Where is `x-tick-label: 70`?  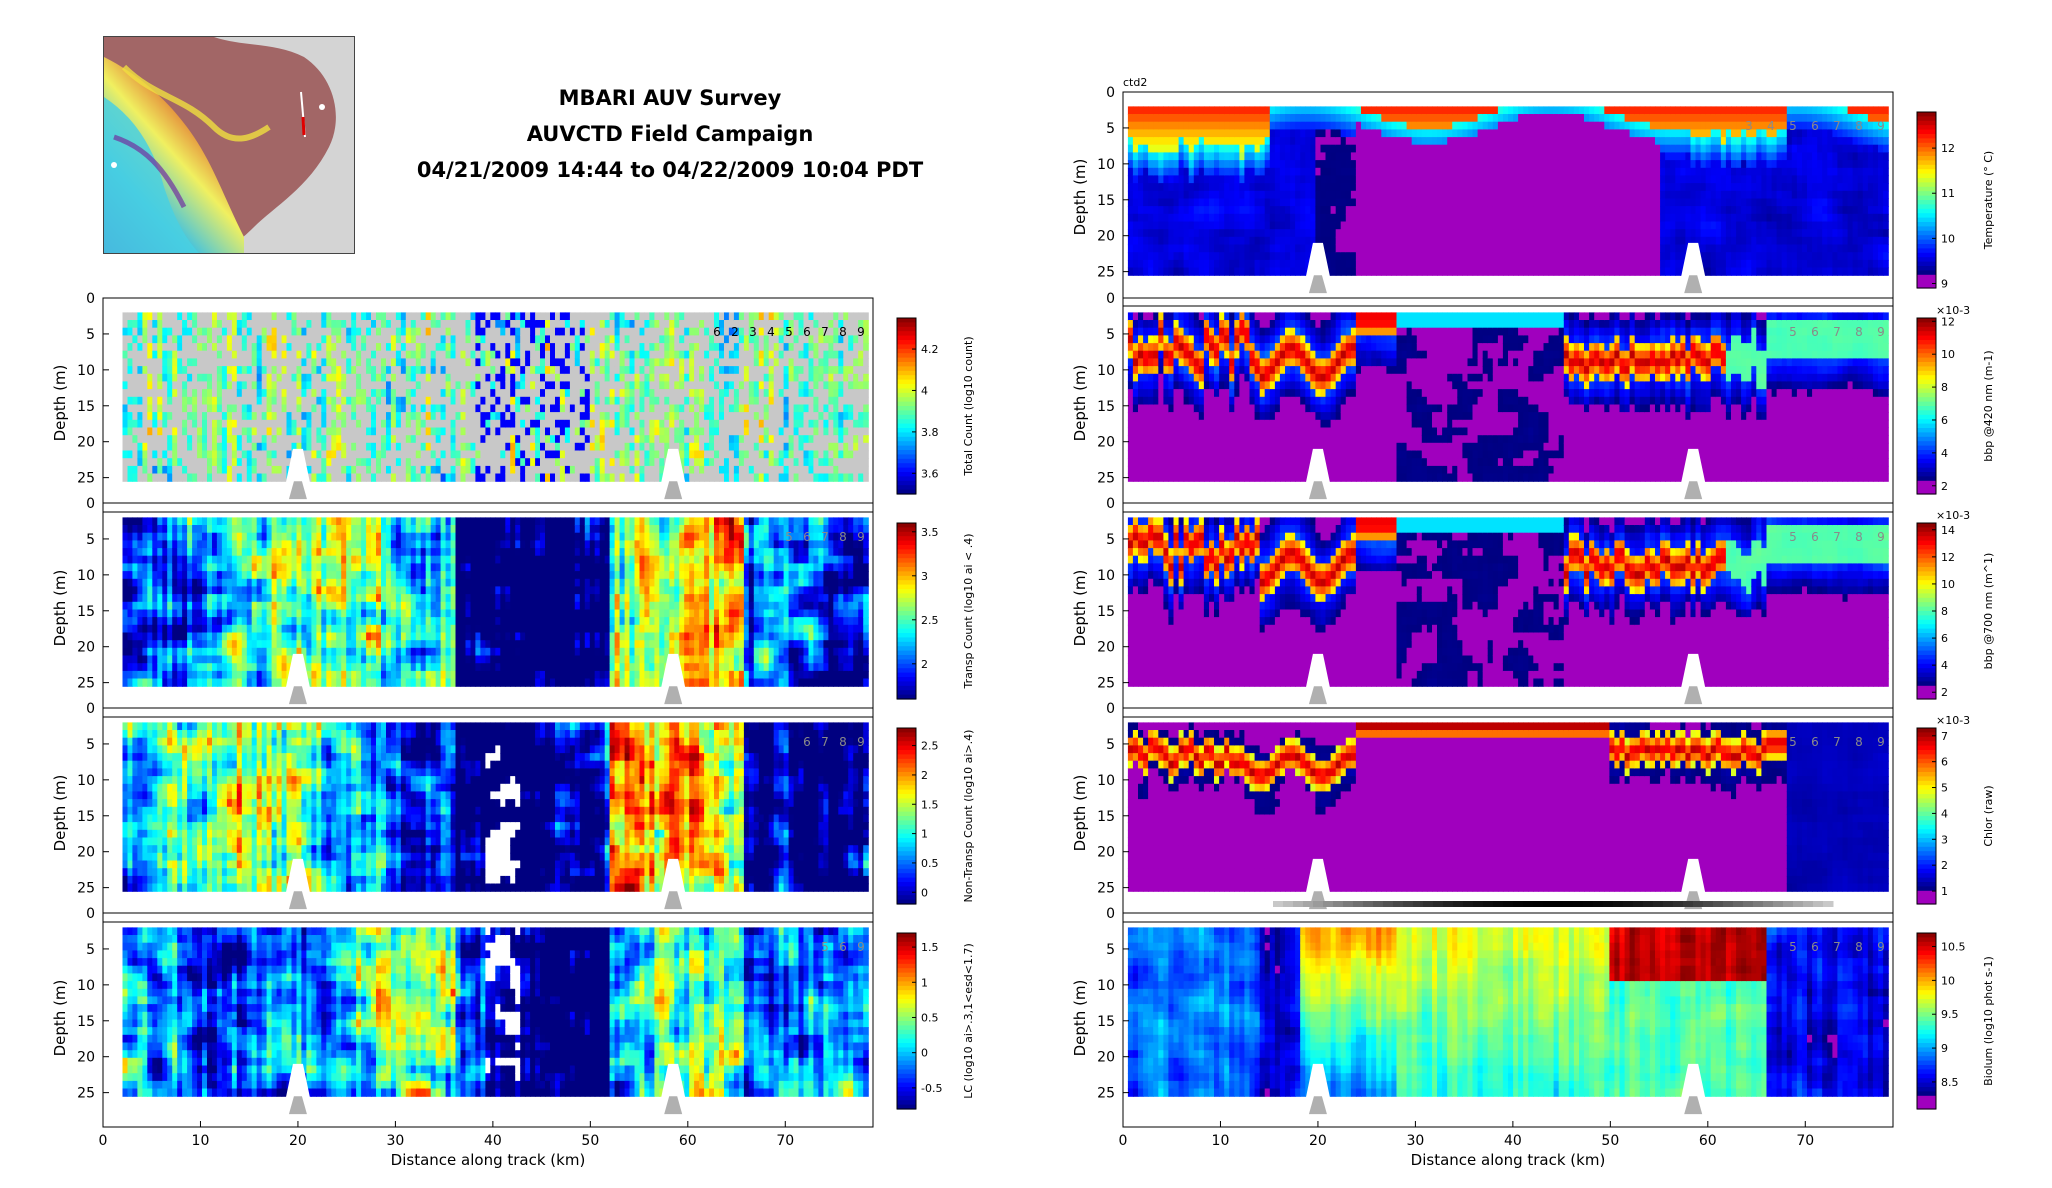
x-tick-label: 70 is located at coordinates (785, 1141).